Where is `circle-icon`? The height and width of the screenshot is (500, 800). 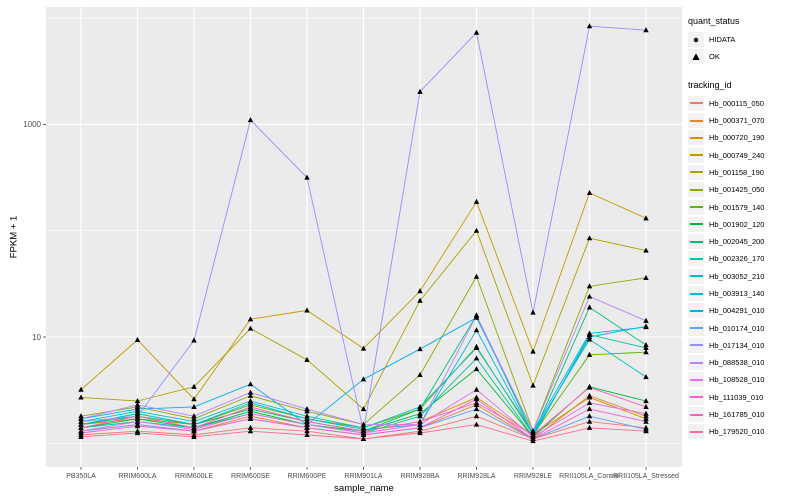
circle-icon is located at coordinates (696, 40).